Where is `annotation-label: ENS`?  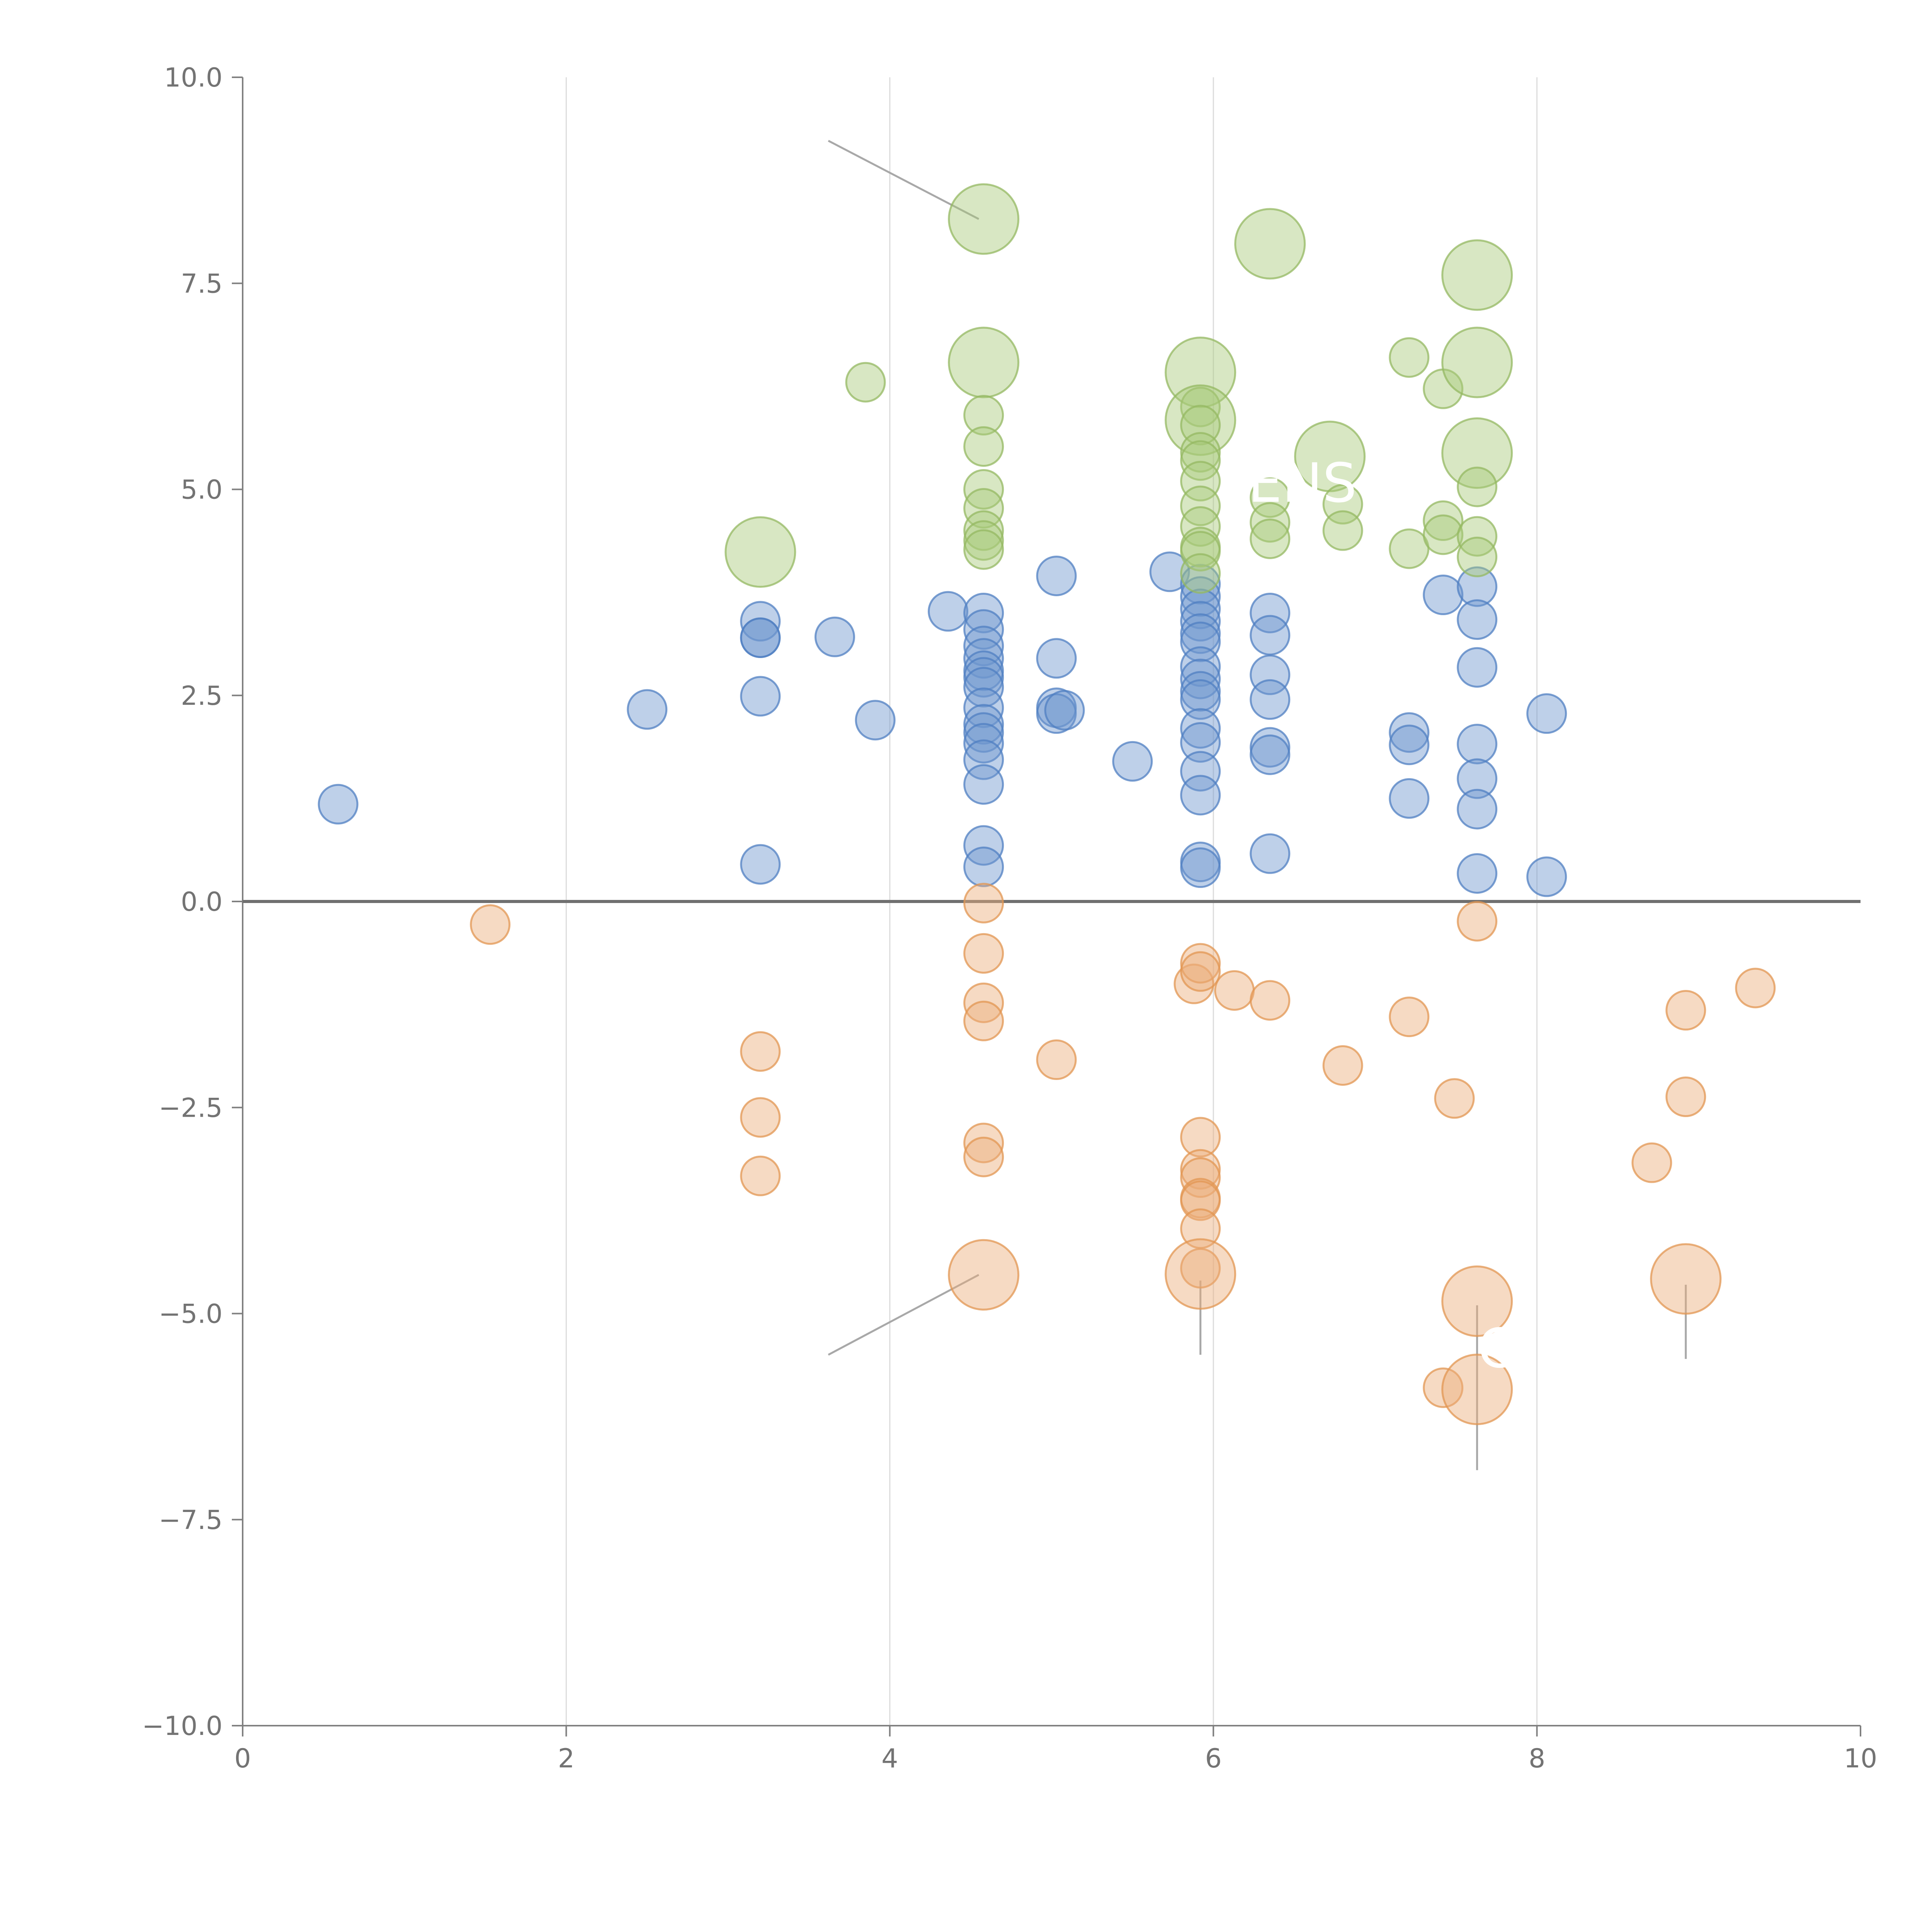
annotation-label: ENS is located at coordinates (1303, 484).